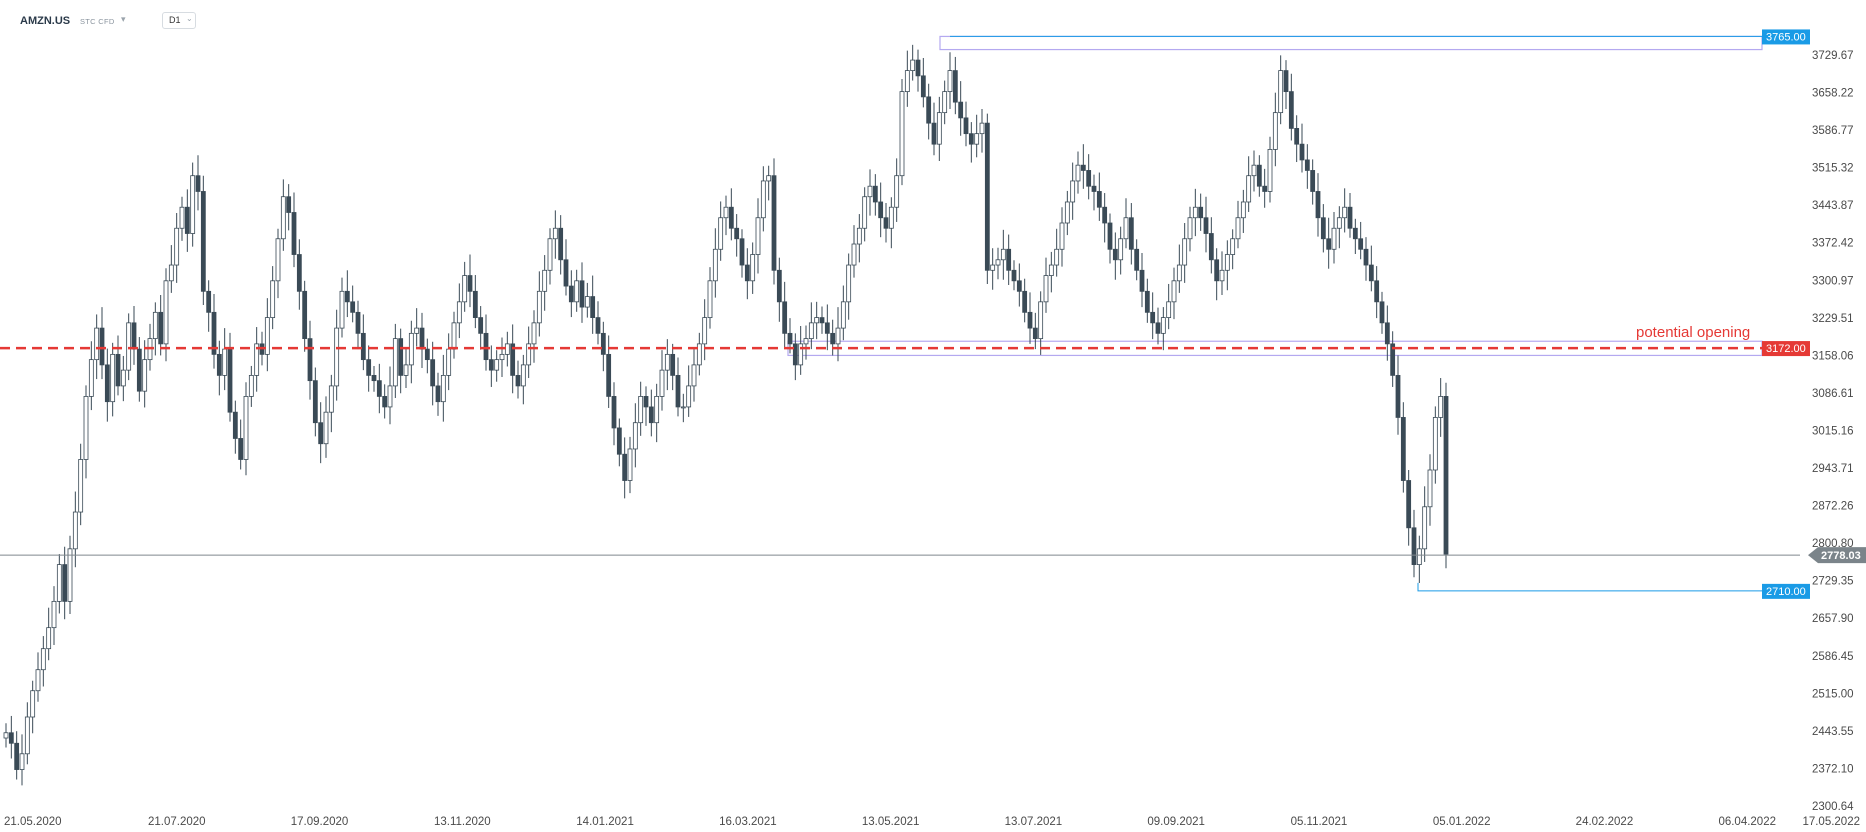  I want to click on y-tick-label: 2800.80, so click(1833, 544).